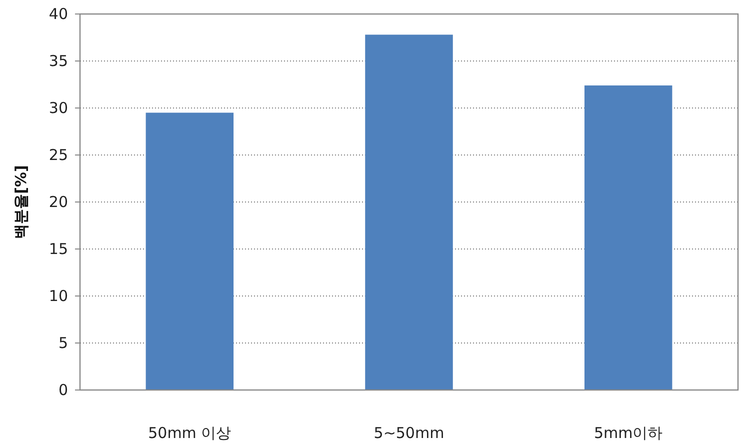  What do you see at coordinates (21, 202) in the screenshot?
I see `y-axis-title: 백분율[%]` at bounding box center [21, 202].